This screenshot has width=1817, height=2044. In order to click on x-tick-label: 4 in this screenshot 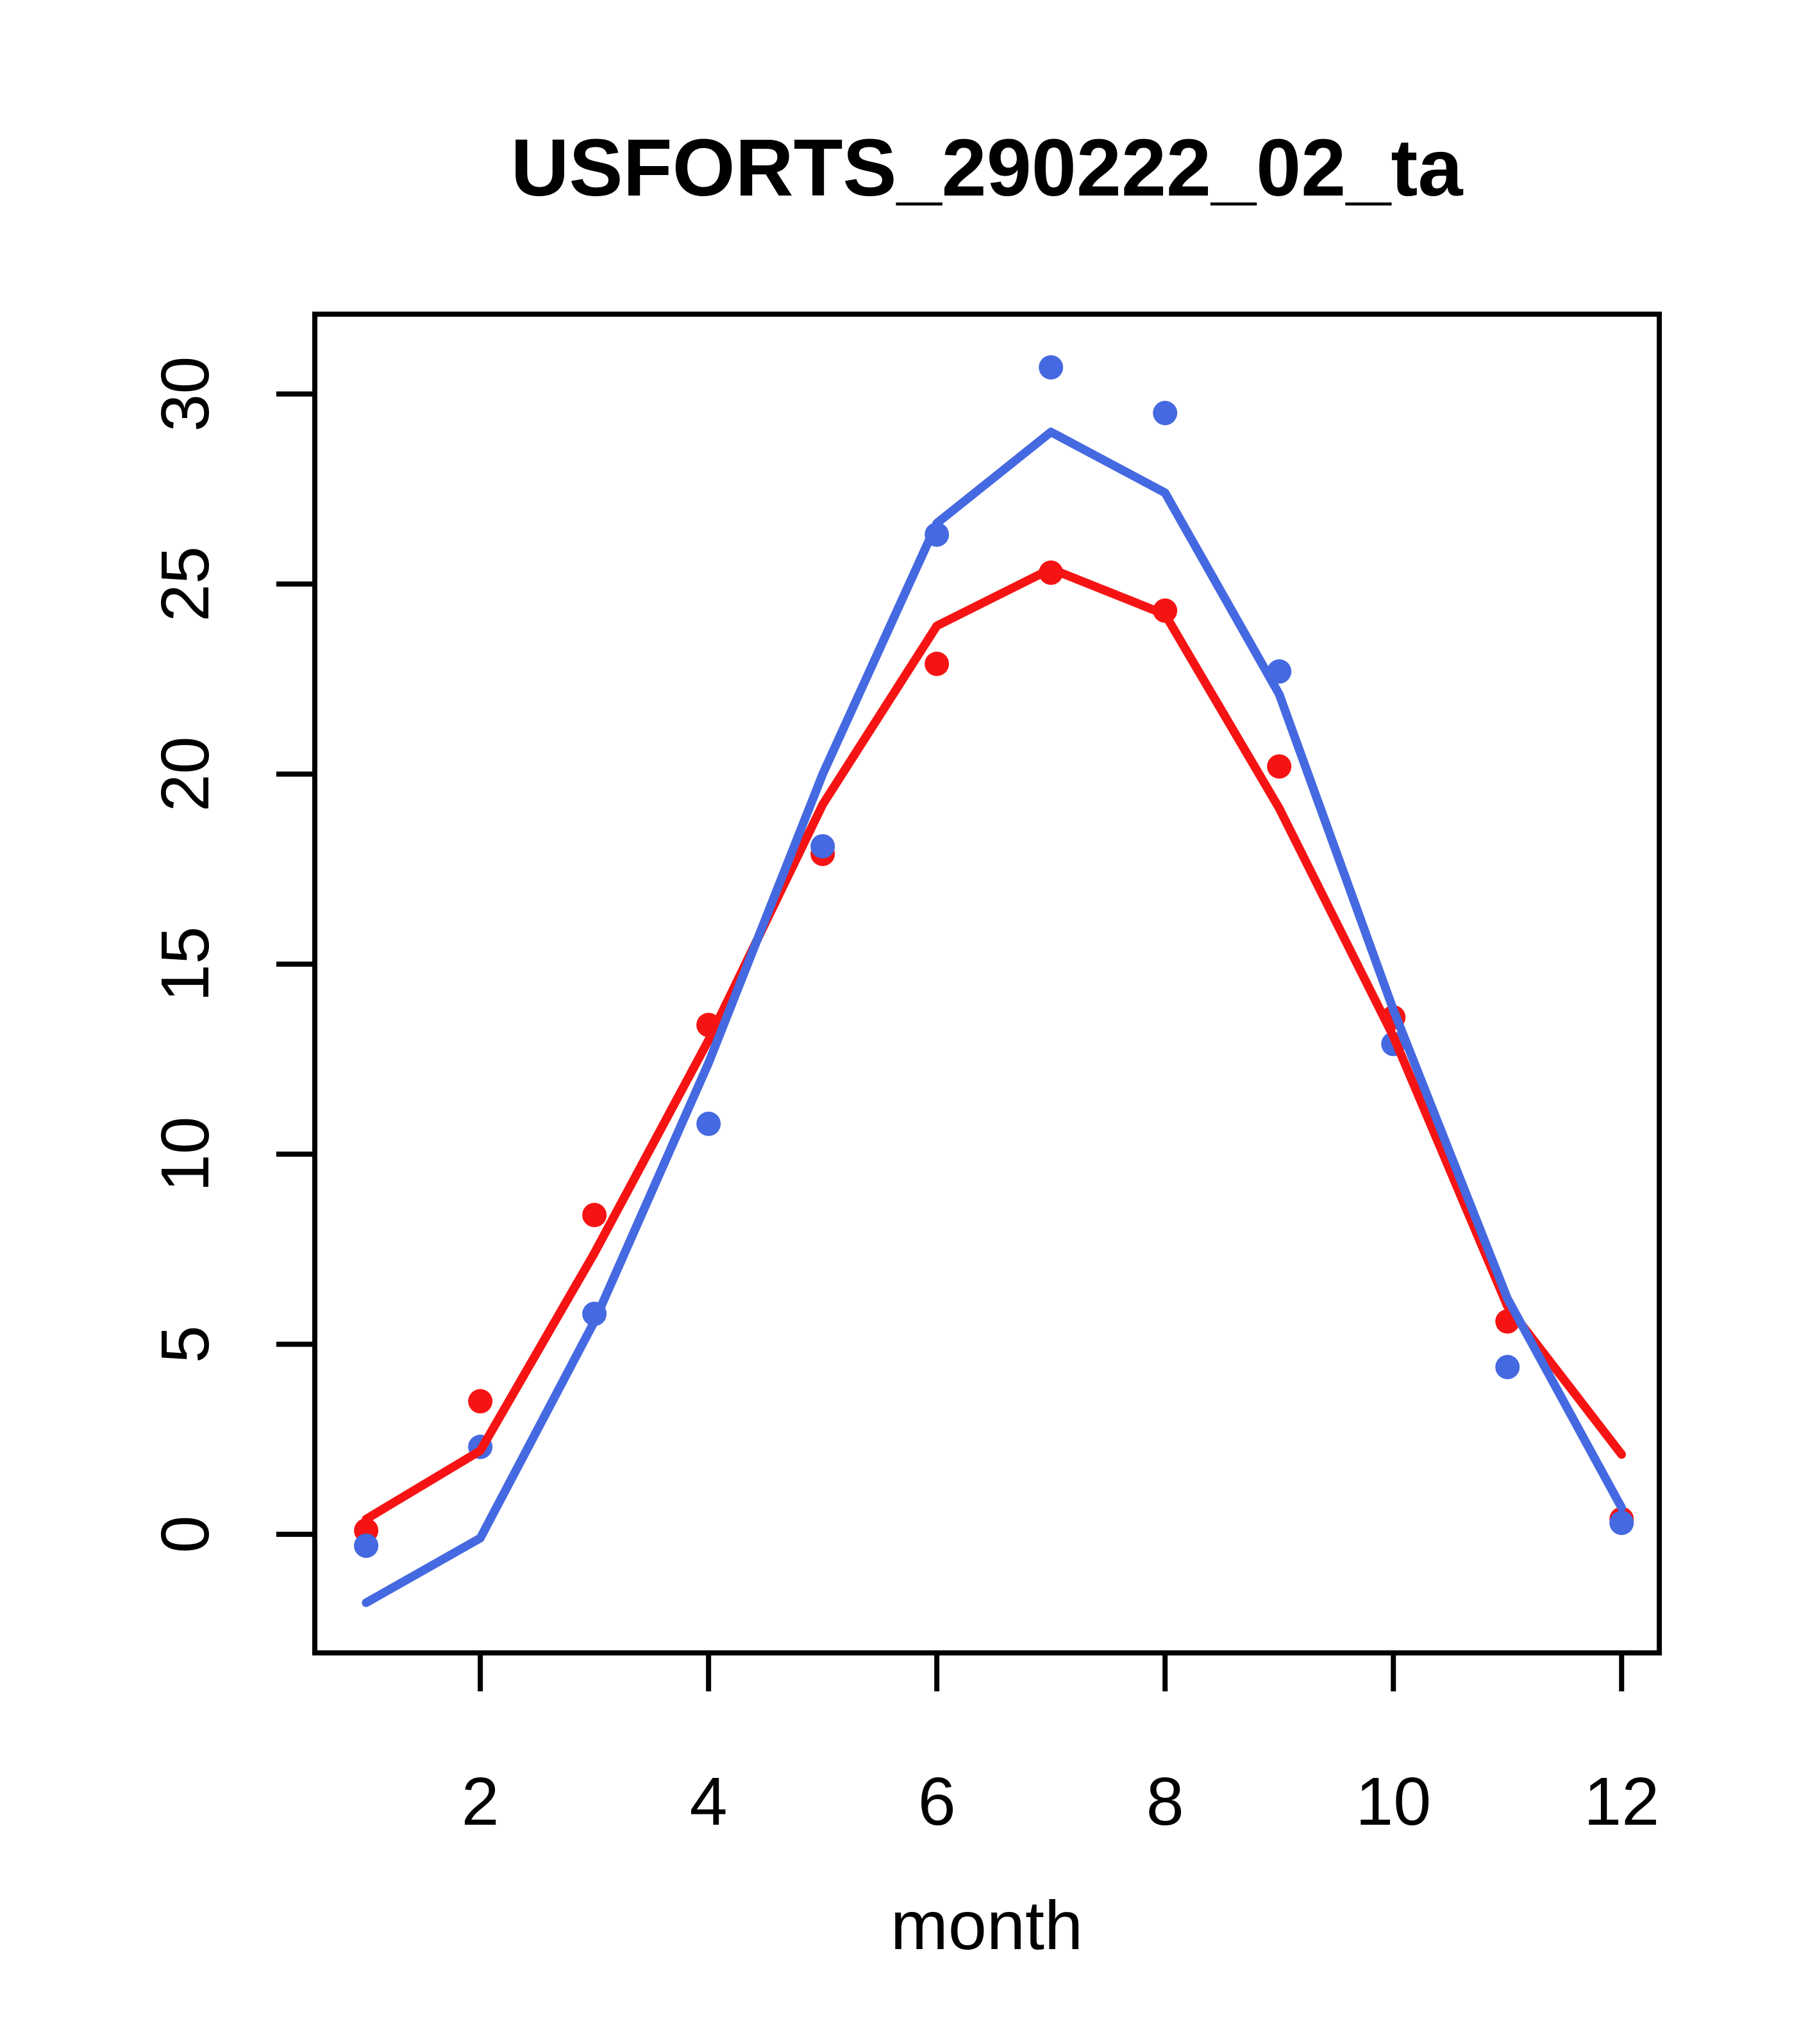, I will do `click(709, 1801)`.